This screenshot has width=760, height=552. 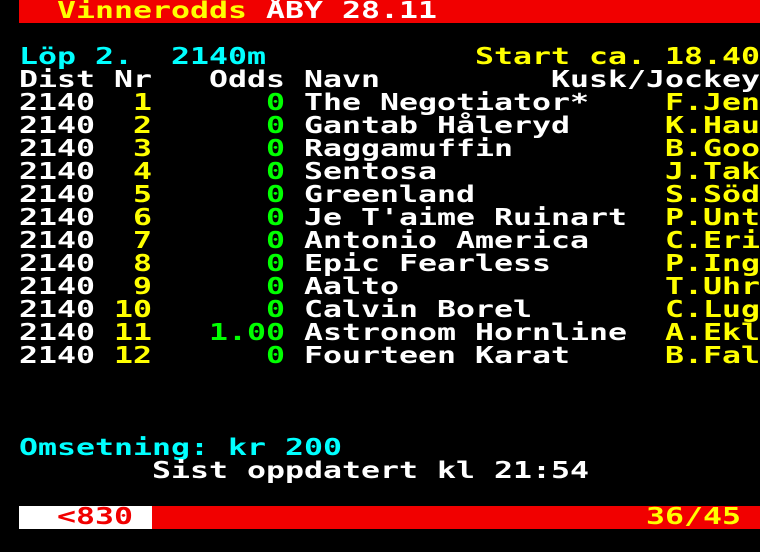 What do you see at coordinates (76, 57) in the screenshot?
I see `race-label: Löp 2.` at bounding box center [76, 57].